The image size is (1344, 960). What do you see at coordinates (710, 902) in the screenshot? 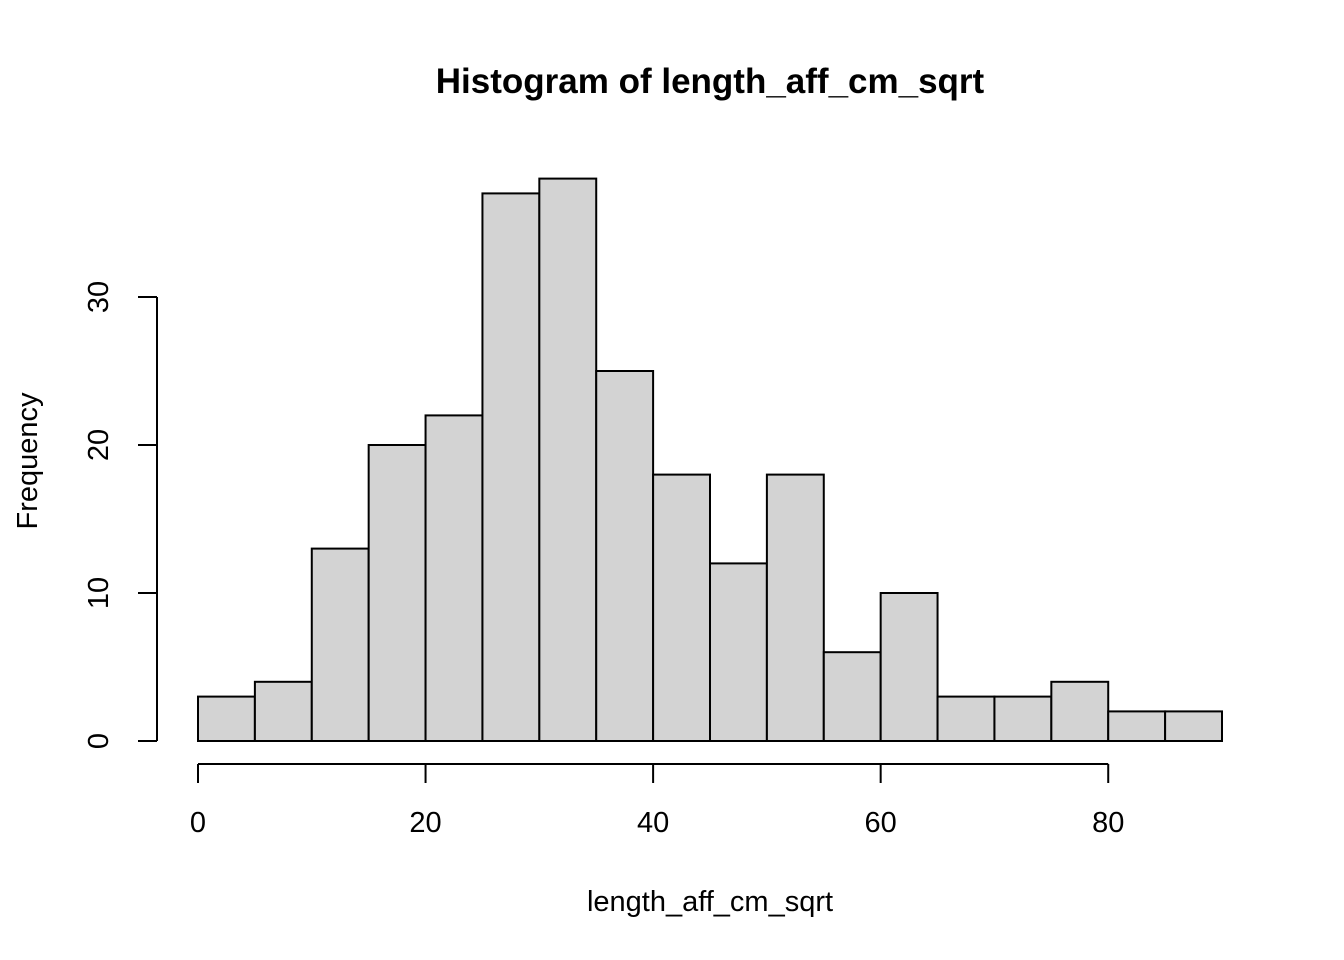
I see `x-axis-title: length_aff_cm_sqrt` at bounding box center [710, 902].